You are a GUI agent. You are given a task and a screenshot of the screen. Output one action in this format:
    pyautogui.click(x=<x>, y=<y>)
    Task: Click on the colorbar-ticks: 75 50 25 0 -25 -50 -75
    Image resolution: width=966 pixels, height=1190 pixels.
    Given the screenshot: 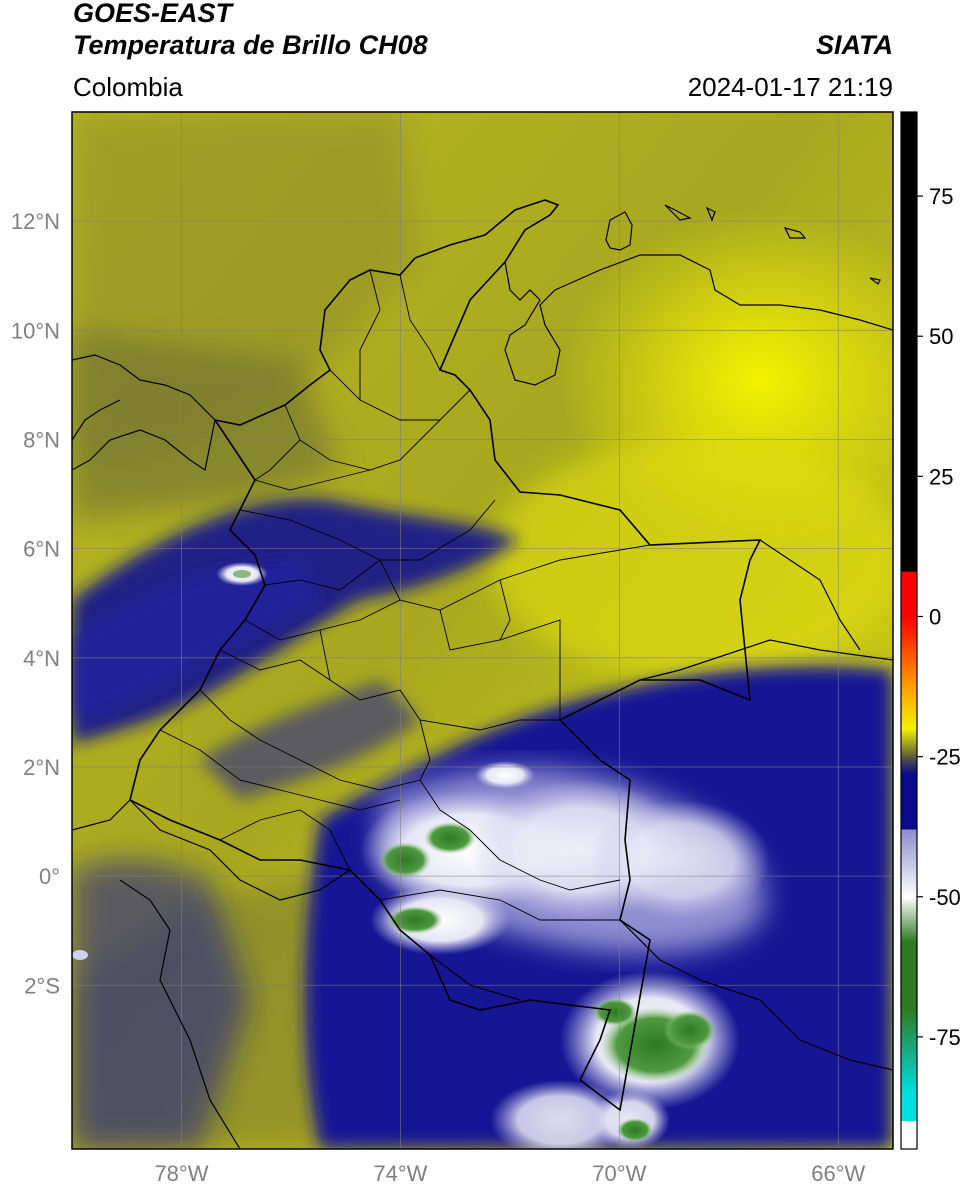 What is the action you would take?
    pyautogui.click(x=939, y=617)
    